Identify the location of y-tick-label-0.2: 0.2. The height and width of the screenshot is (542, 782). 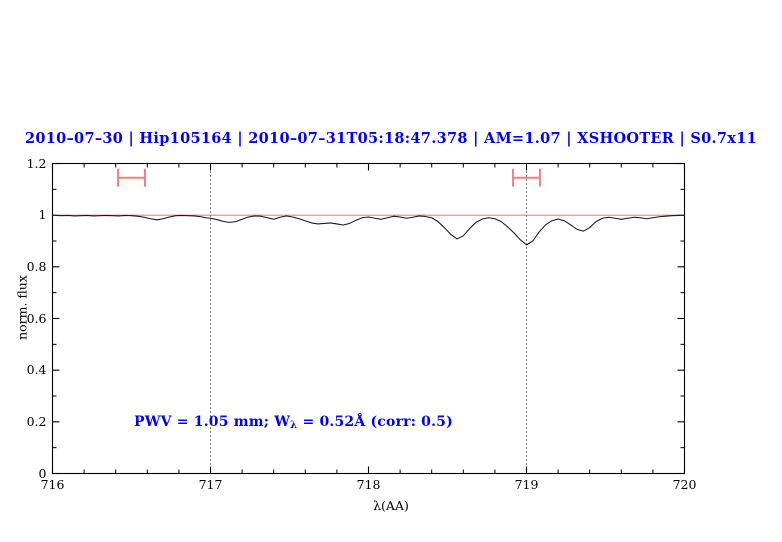
(36, 421).